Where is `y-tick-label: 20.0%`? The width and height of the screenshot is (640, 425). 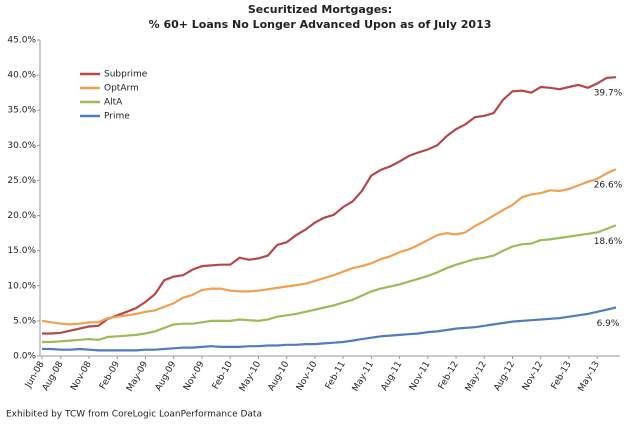 y-tick-label: 20.0% is located at coordinates (21, 216).